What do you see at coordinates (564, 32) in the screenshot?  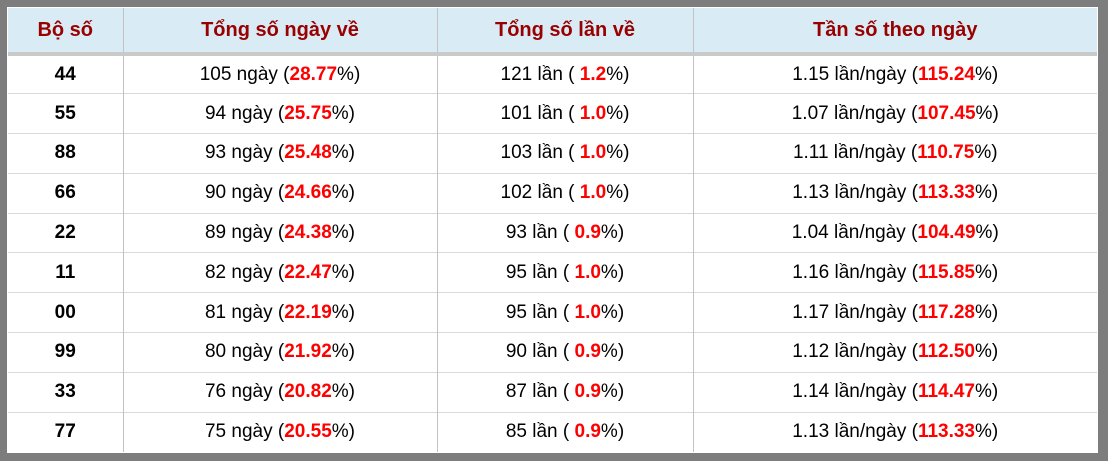 I see `header-times-column: Tổng số lần về` at bounding box center [564, 32].